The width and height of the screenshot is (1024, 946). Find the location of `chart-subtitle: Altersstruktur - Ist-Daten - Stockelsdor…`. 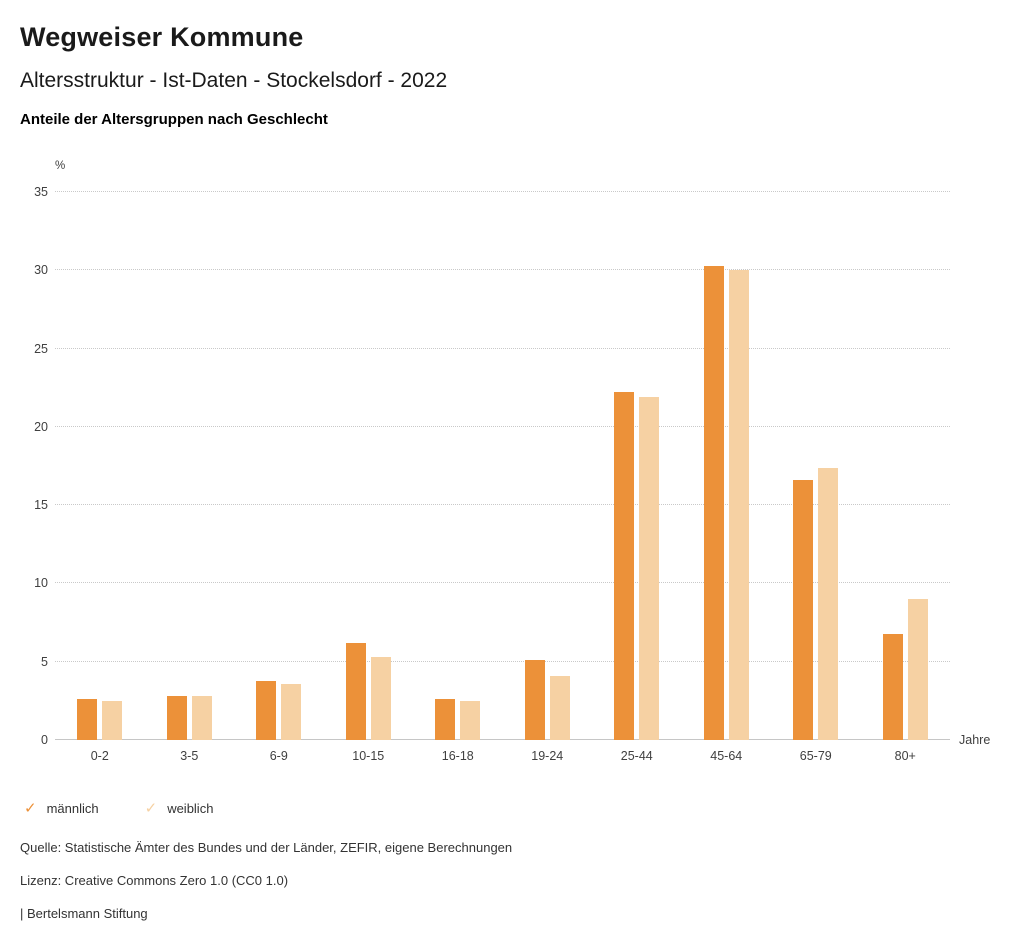

chart-subtitle: Altersstruktur - Ist-Daten - Stockelsdor… is located at coordinates (234, 80).